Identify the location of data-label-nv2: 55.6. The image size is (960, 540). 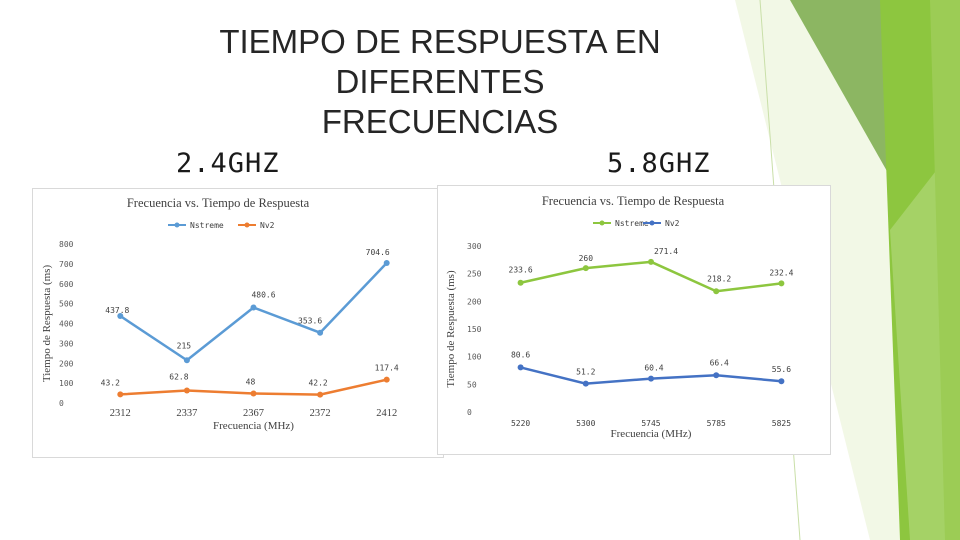
(781, 369).